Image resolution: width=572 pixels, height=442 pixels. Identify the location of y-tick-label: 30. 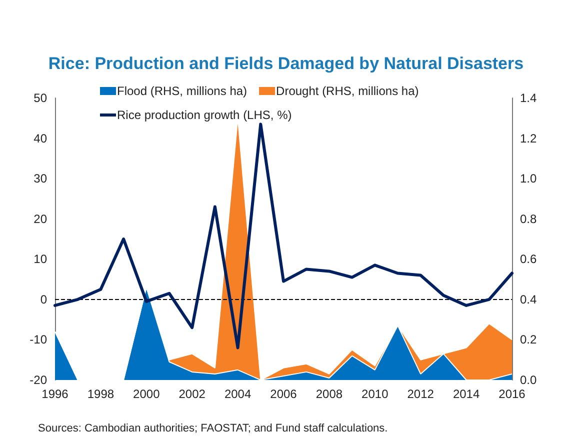
(41, 179).